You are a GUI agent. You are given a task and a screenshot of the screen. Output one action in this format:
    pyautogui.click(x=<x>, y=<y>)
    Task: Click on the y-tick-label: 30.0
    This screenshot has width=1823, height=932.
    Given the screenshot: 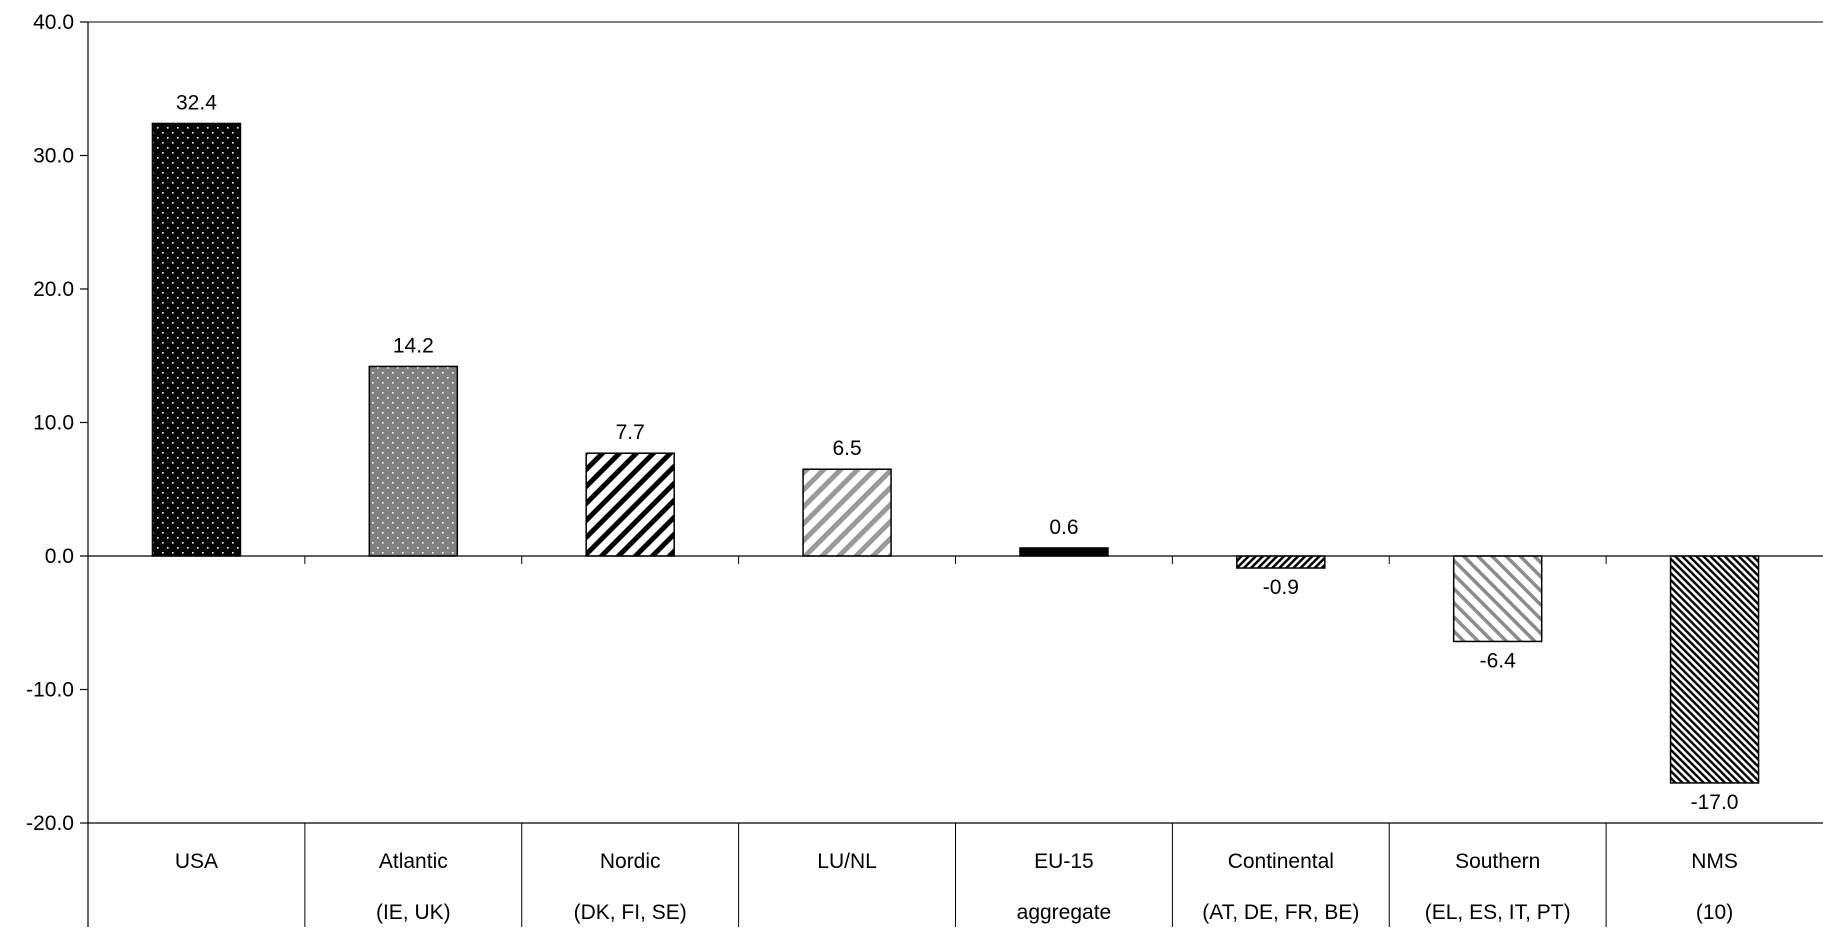 What is the action you would take?
    pyautogui.click(x=53, y=156)
    